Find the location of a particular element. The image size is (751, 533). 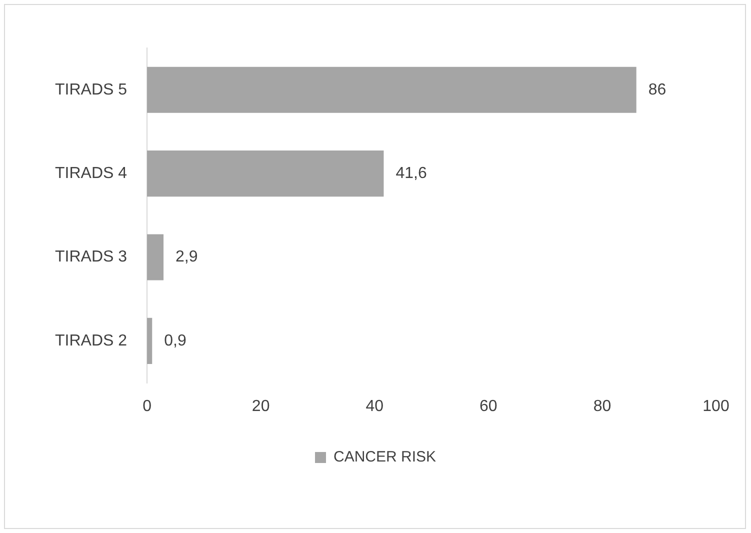

data-label: 86 is located at coordinates (657, 89).